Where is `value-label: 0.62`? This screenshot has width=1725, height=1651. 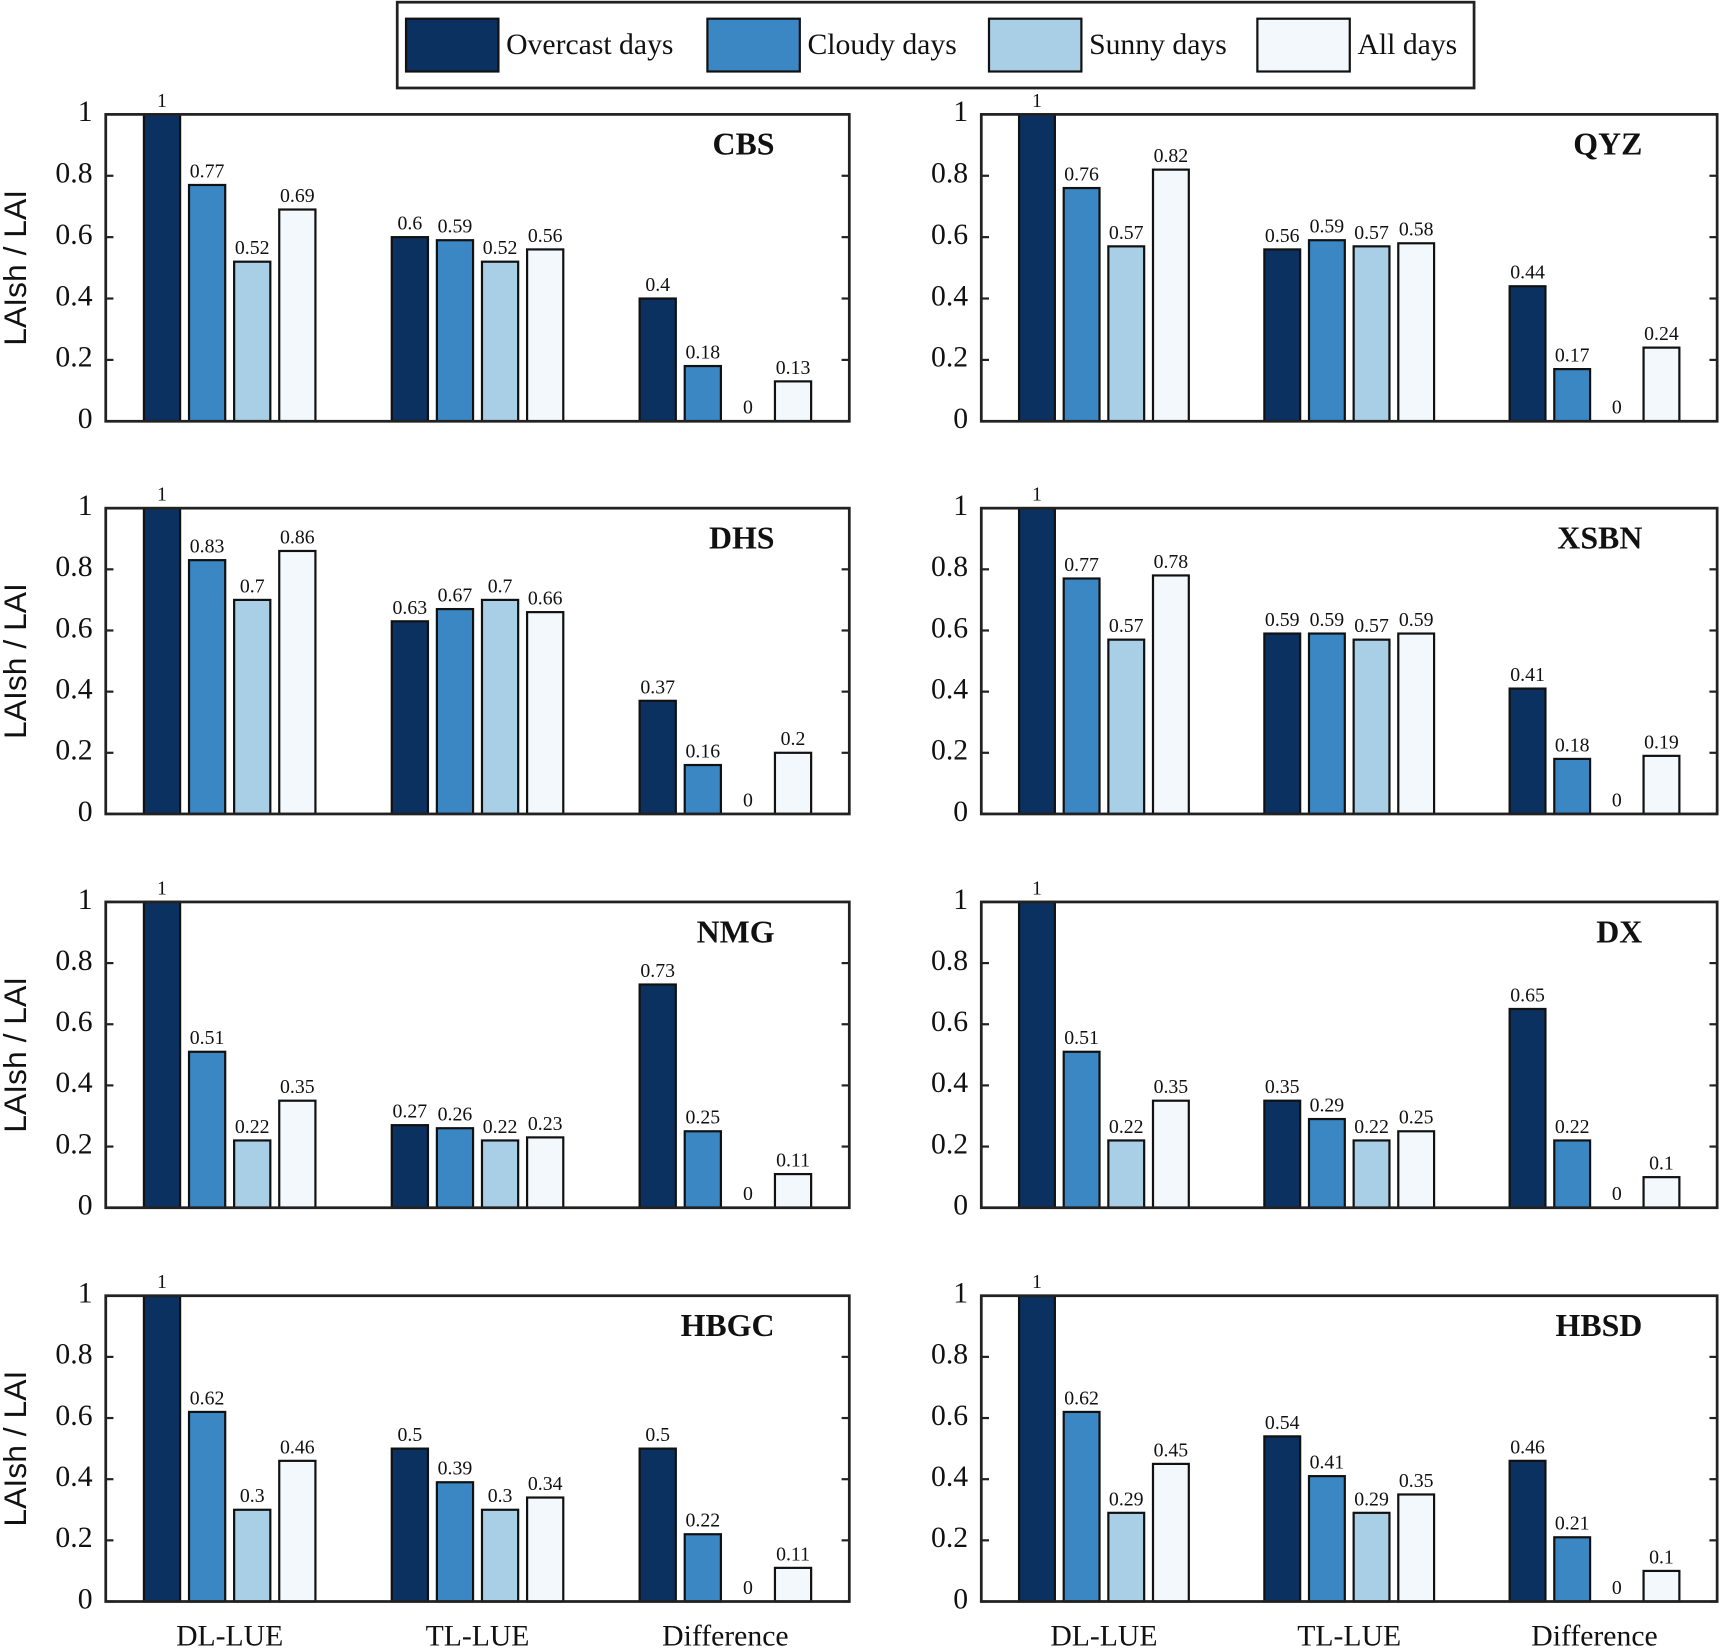 value-label: 0.62 is located at coordinates (207, 1398).